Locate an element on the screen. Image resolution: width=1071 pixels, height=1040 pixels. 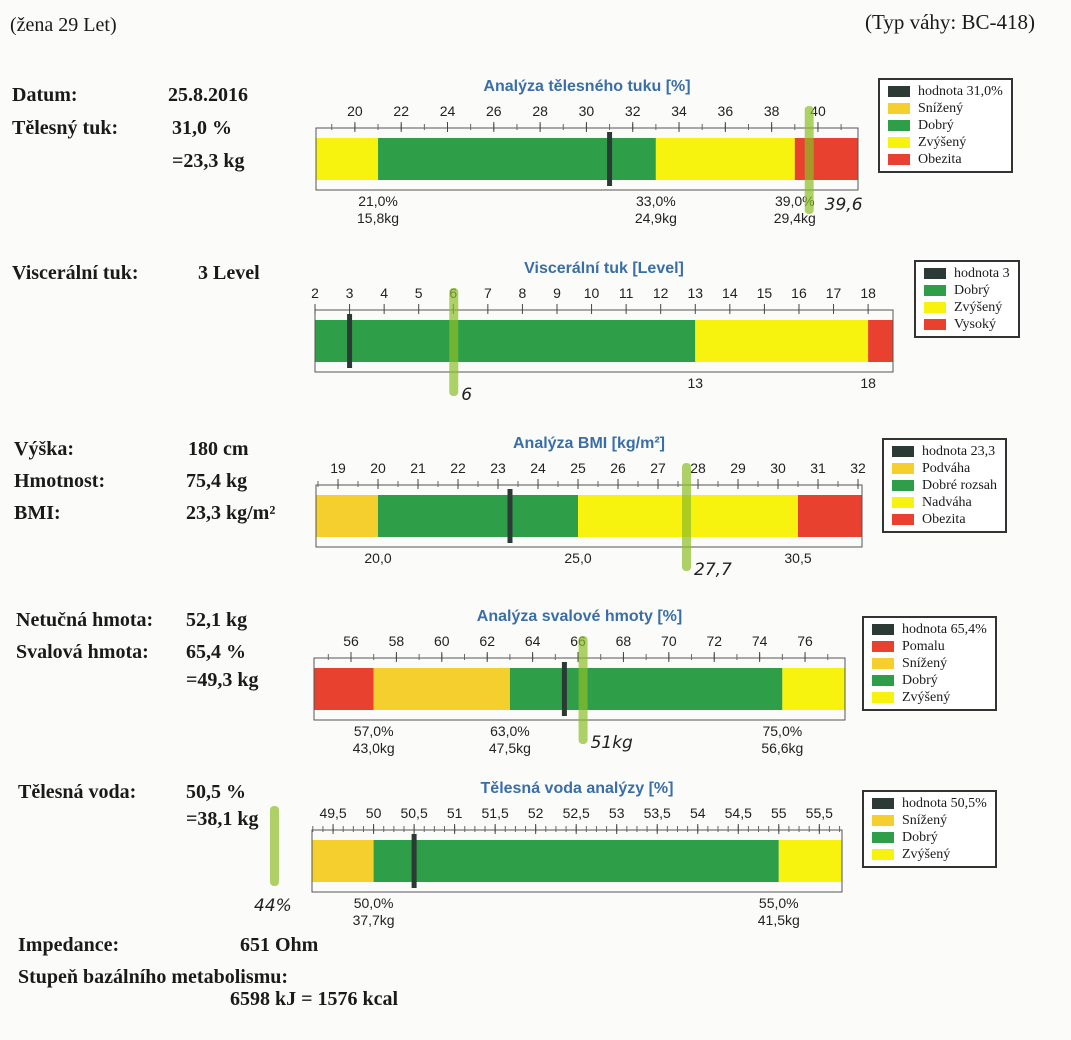
chart-svg: 2345678910111213141516171813186 is located at coordinates (602, 345).